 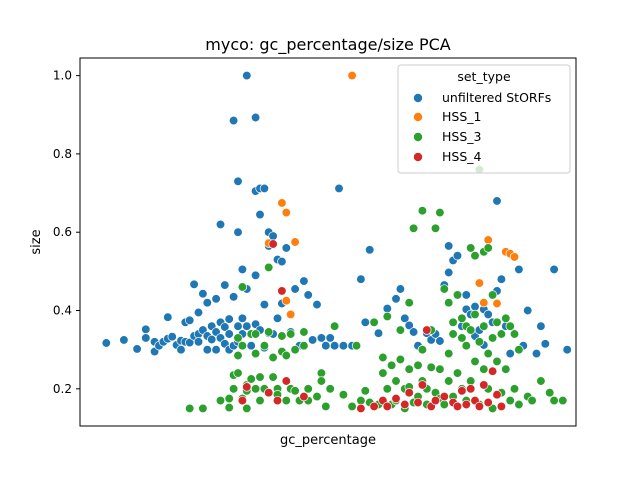 What do you see at coordinates (327, 45) in the screenshot?
I see `chart-title: myco: gc_percentage/size PCA` at bounding box center [327, 45].